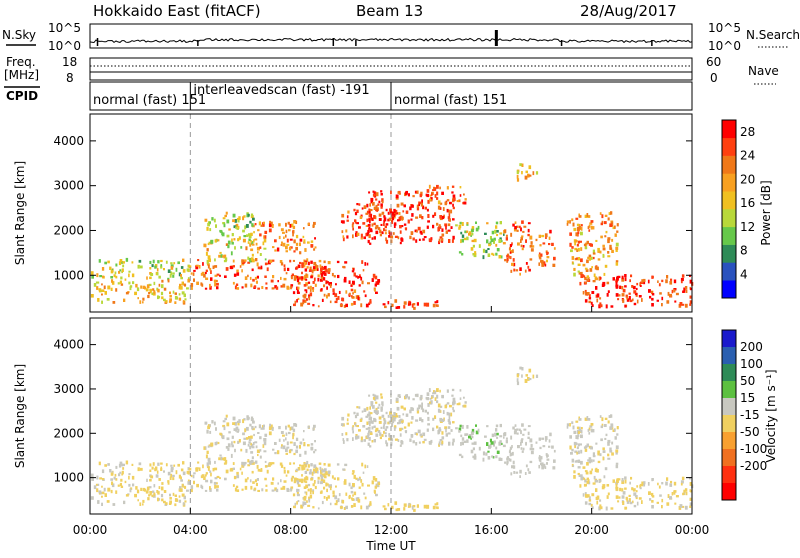  I want to click on power-colorbar-tick-label: 12, so click(747, 227).